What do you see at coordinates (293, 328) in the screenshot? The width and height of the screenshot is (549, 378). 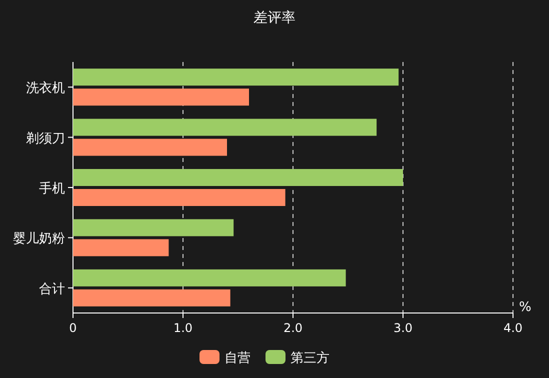 I see `x-tick-label: 2.0` at bounding box center [293, 328].